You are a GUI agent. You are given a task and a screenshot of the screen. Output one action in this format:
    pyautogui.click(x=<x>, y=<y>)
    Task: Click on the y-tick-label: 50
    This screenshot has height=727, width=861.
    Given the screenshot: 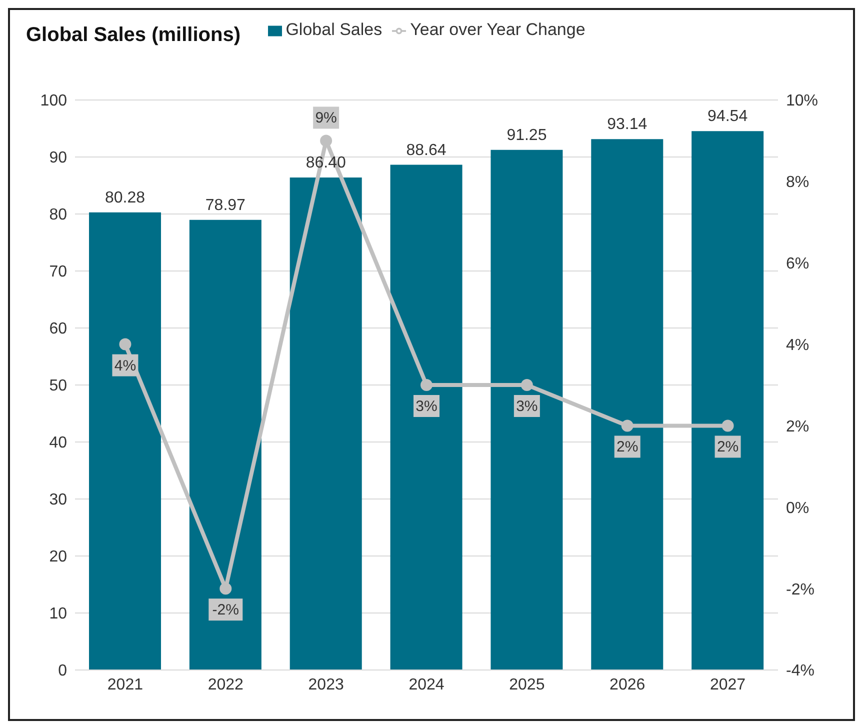 What is the action you would take?
    pyautogui.click(x=58, y=386)
    